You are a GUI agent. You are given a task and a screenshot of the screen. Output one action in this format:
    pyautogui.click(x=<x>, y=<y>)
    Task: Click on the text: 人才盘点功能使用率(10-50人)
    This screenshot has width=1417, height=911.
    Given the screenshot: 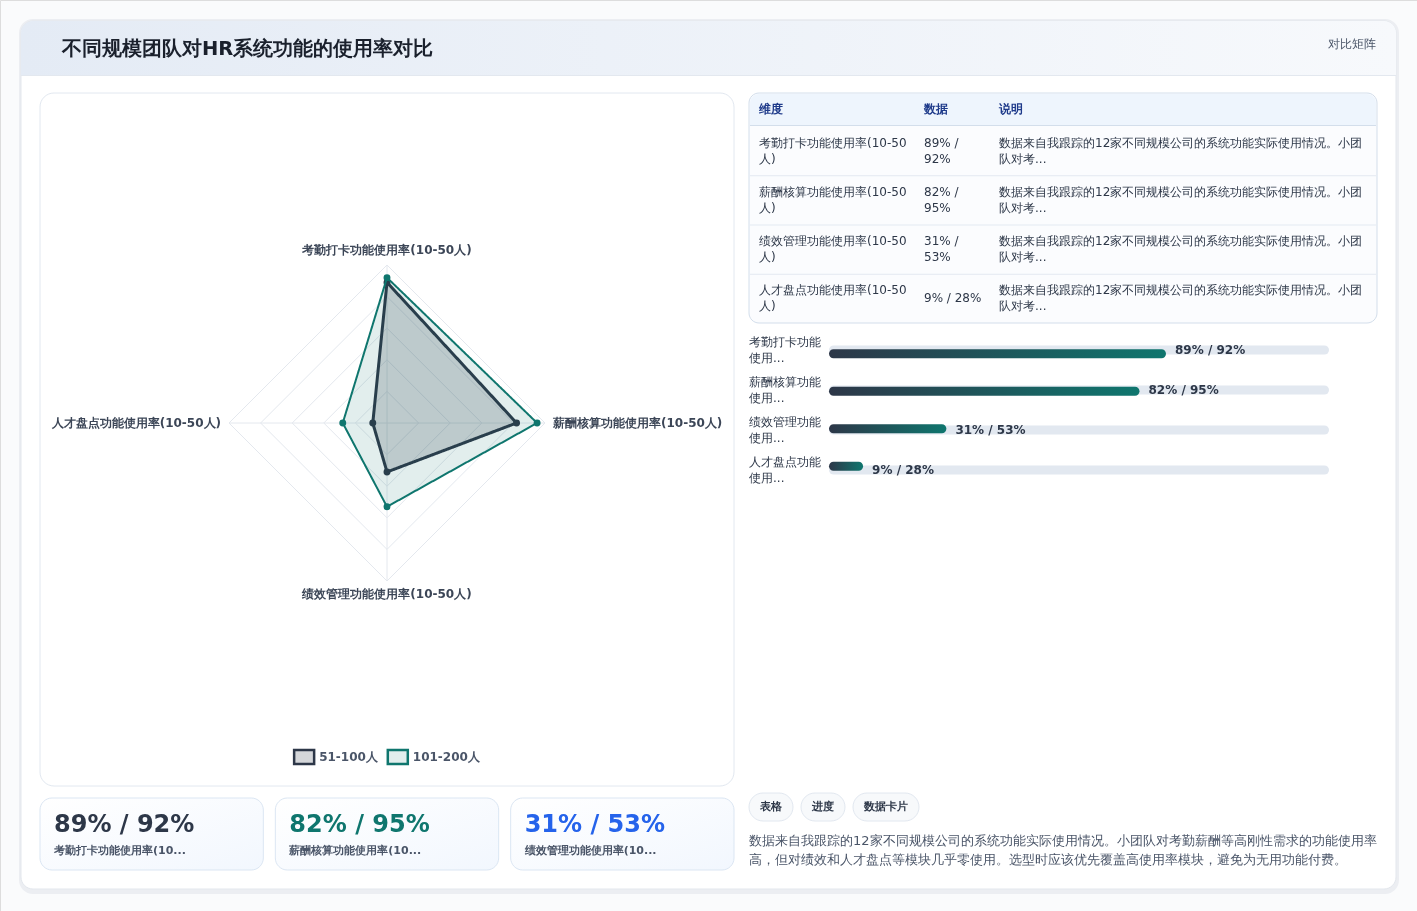 What is the action you would take?
    pyautogui.click(x=833, y=298)
    